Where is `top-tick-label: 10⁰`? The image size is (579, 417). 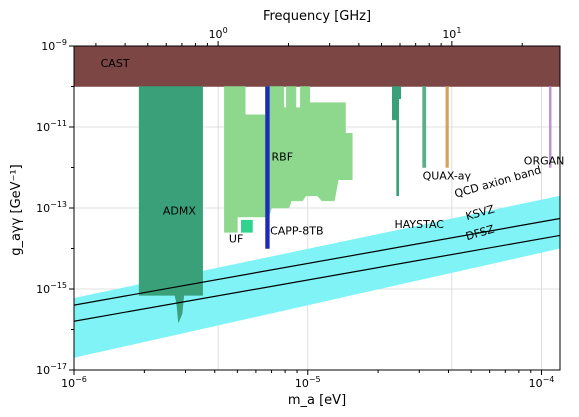
top-tick-label: 10⁰ is located at coordinates (218, 33).